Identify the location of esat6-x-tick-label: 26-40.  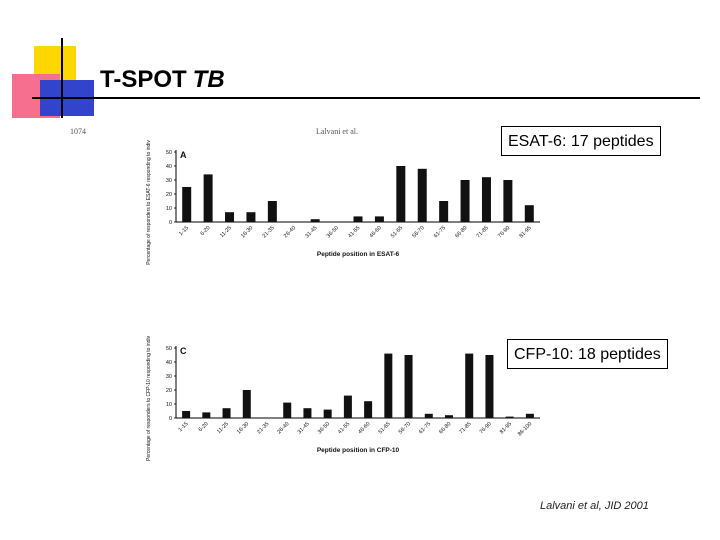
(290, 232).